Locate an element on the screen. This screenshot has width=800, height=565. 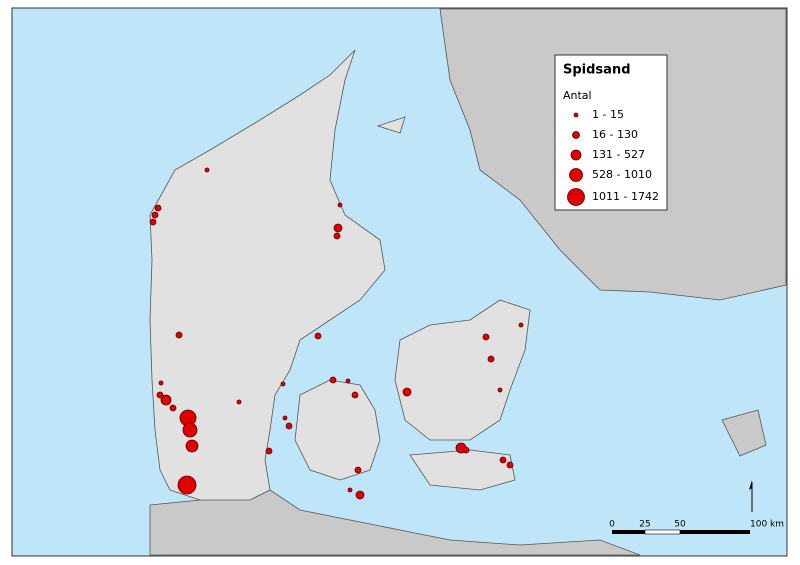
legend-label: 528 - 1010 is located at coordinates (622, 174).